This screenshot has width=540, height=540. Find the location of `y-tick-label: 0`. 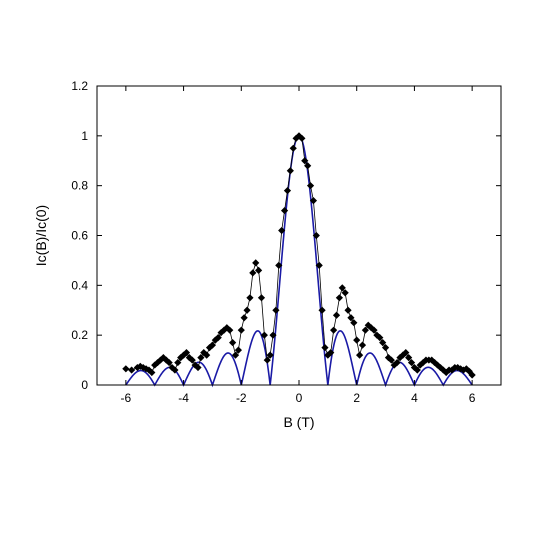

y-tick-label: 0 is located at coordinates (84, 385).